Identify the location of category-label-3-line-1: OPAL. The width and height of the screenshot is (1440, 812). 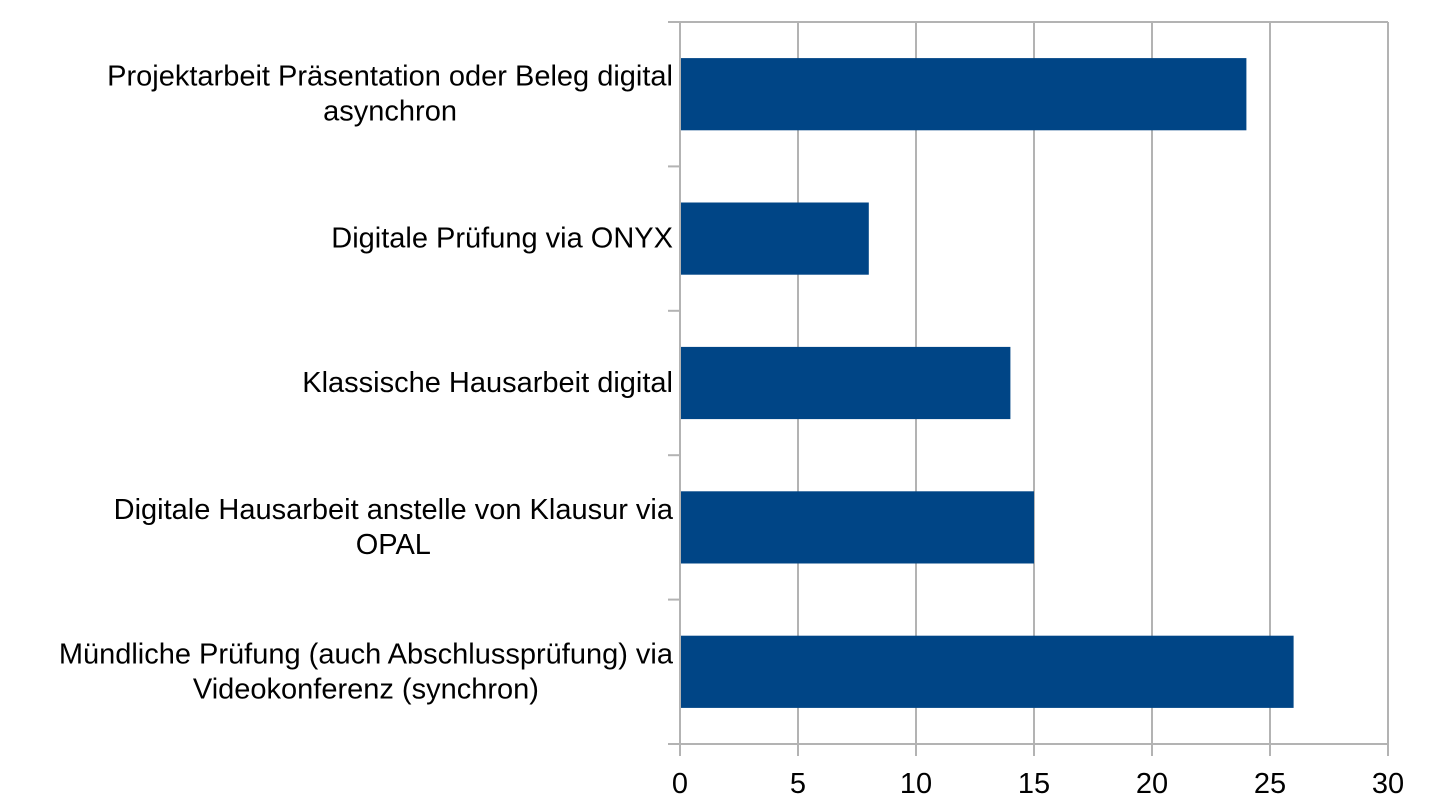
(393, 545).